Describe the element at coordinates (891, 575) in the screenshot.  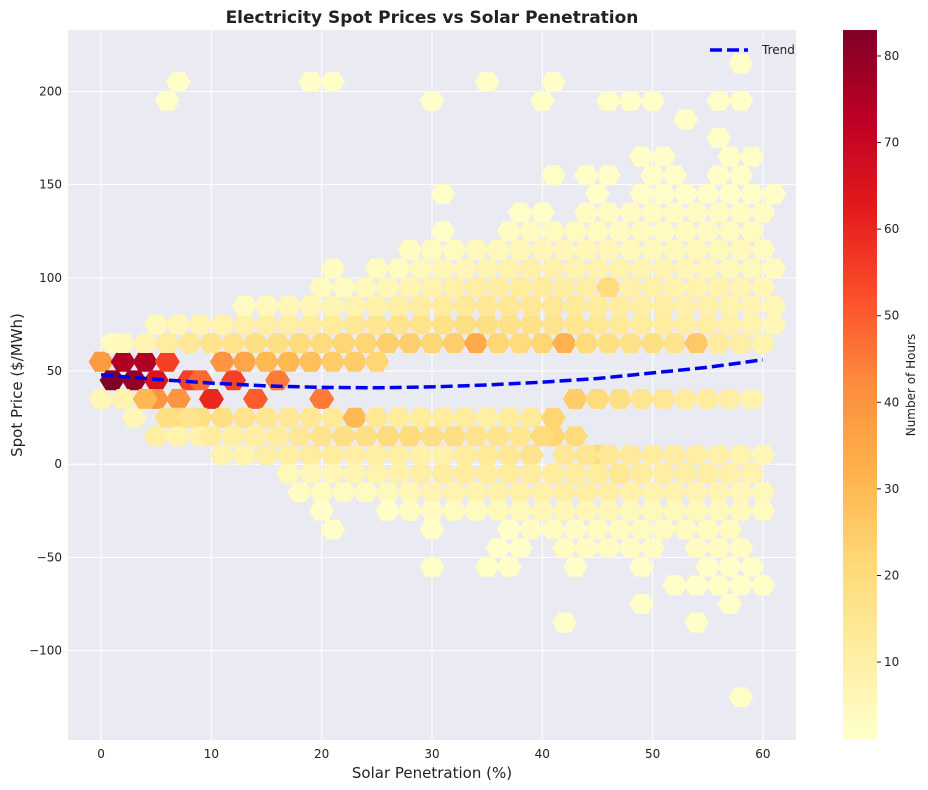
I see `colorbar-tick-label: 20` at that location.